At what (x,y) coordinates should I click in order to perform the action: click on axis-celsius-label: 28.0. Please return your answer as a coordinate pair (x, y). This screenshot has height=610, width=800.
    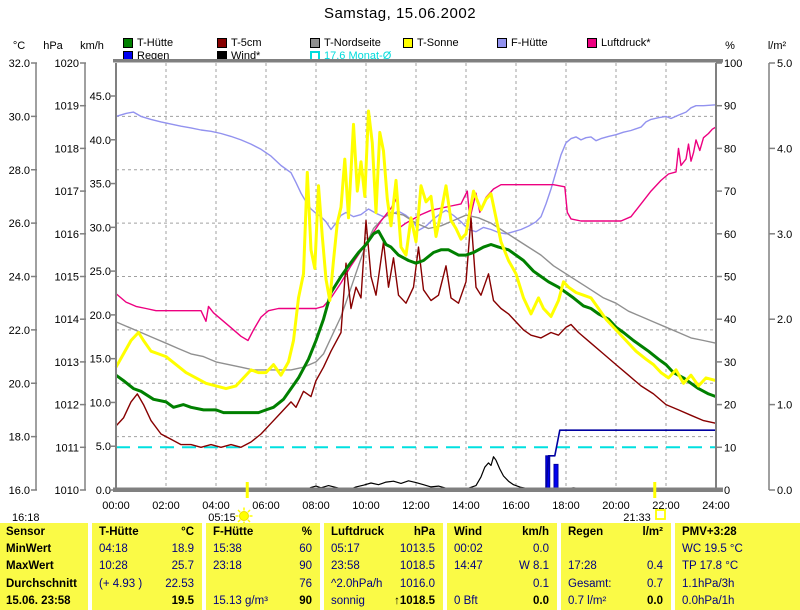
    Looking at the image, I should click on (19, 171).